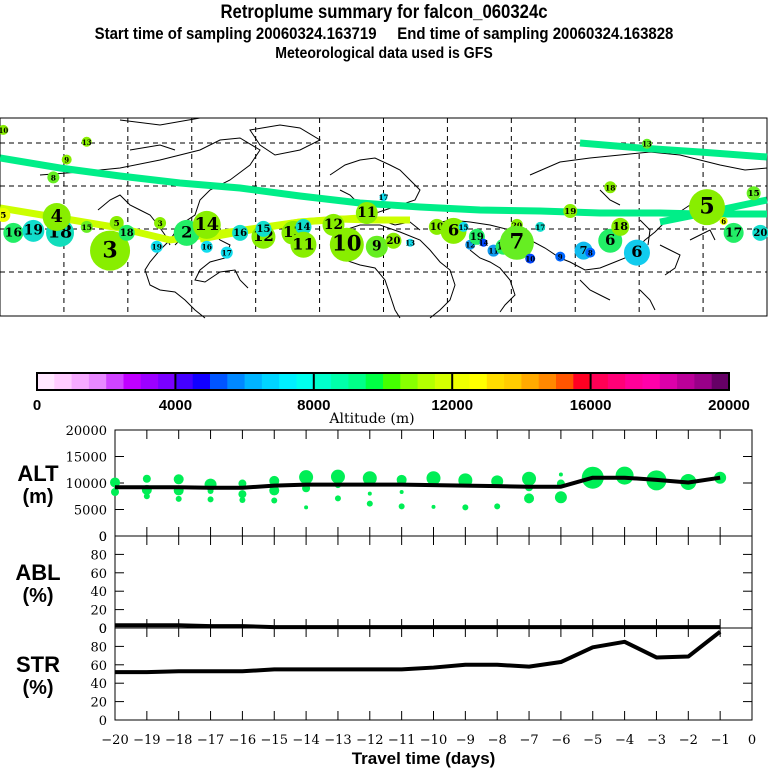  What do you see at coordinates (720, 740) in the screenshot?
I see `x-tick-label: −1` at bounding box center [720, 740].